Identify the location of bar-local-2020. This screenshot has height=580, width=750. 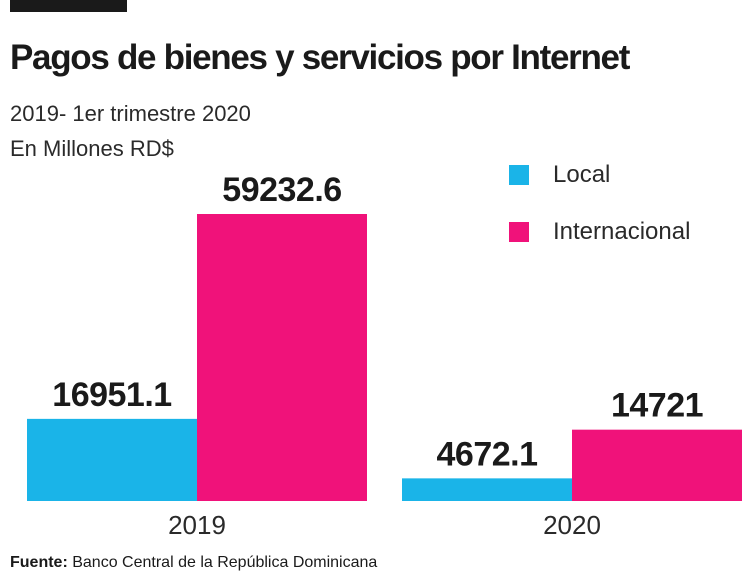
(487, 489).